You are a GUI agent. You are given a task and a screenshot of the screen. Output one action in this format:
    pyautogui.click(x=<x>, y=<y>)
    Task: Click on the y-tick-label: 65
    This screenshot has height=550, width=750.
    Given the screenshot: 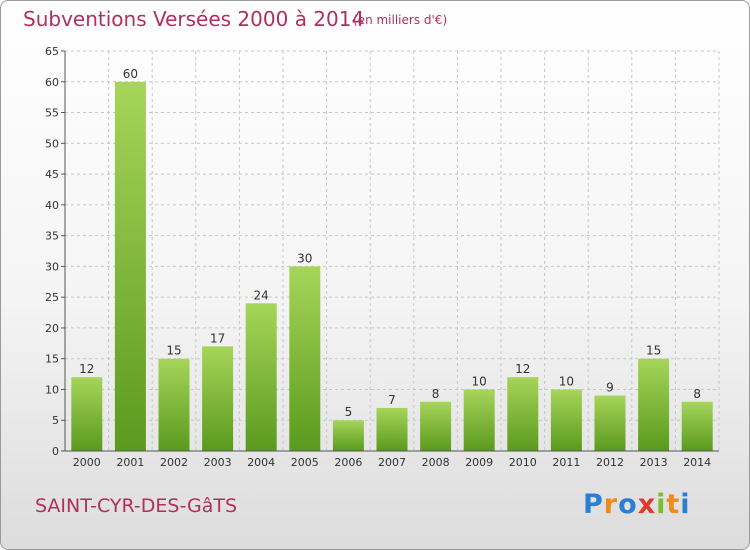 What is the action you would take?
    pyautogui.click(x=52, y=51)
    